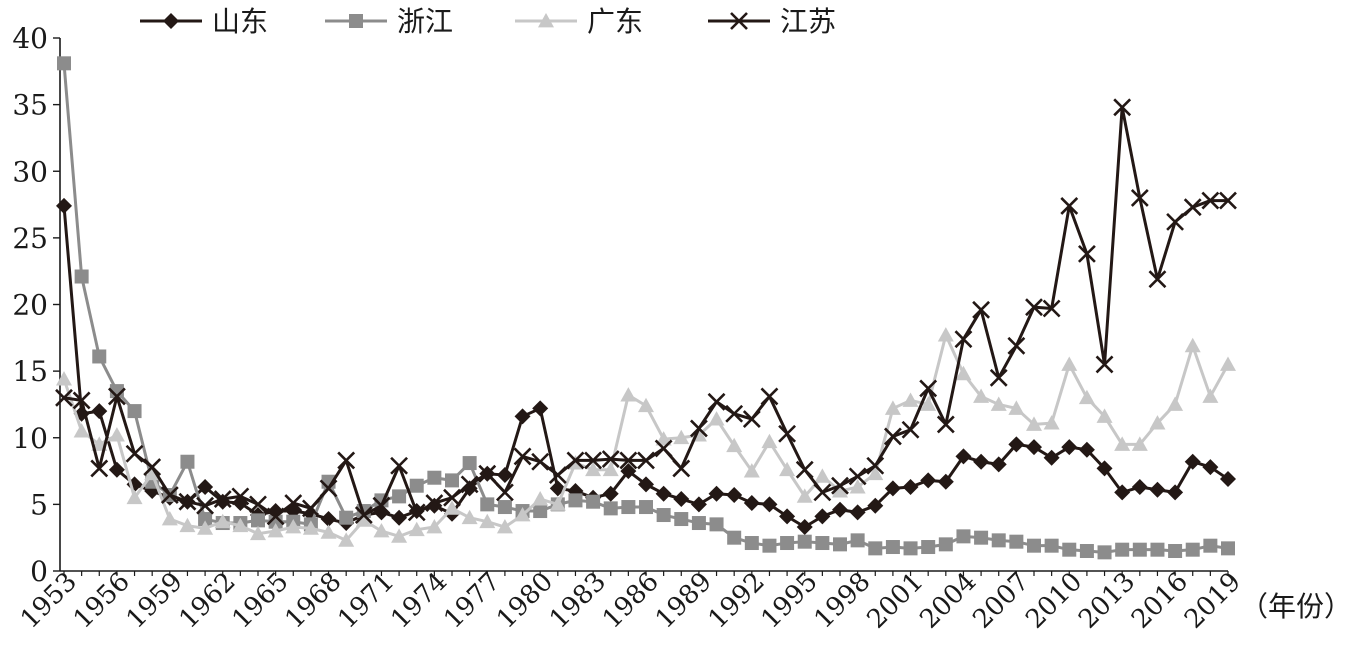 The width and height of the screenshot is (1356, 655). I want to click on x-tick-label: 1995, so click(790, 601).